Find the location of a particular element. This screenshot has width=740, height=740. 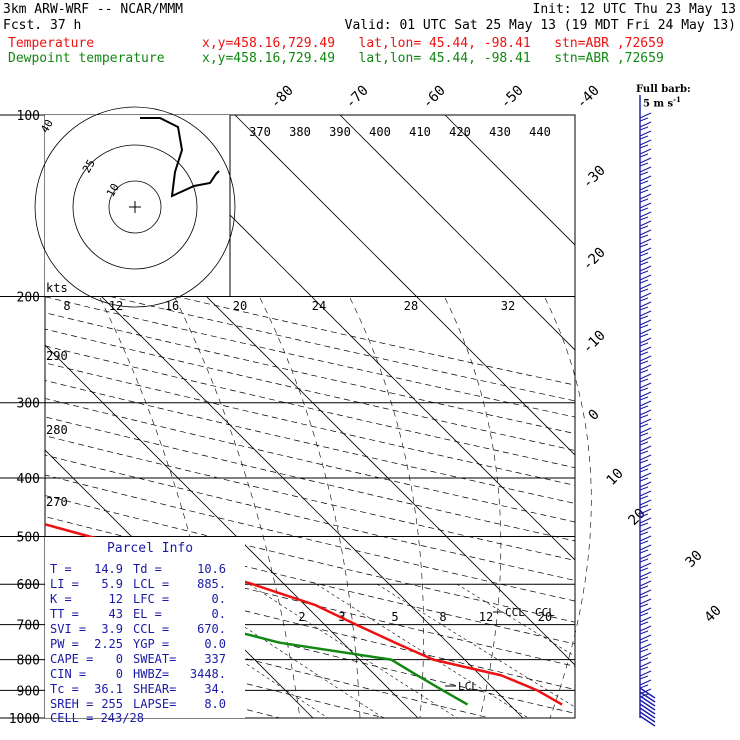

parcel-value: 14.9 is located at coordinates (108, 569).